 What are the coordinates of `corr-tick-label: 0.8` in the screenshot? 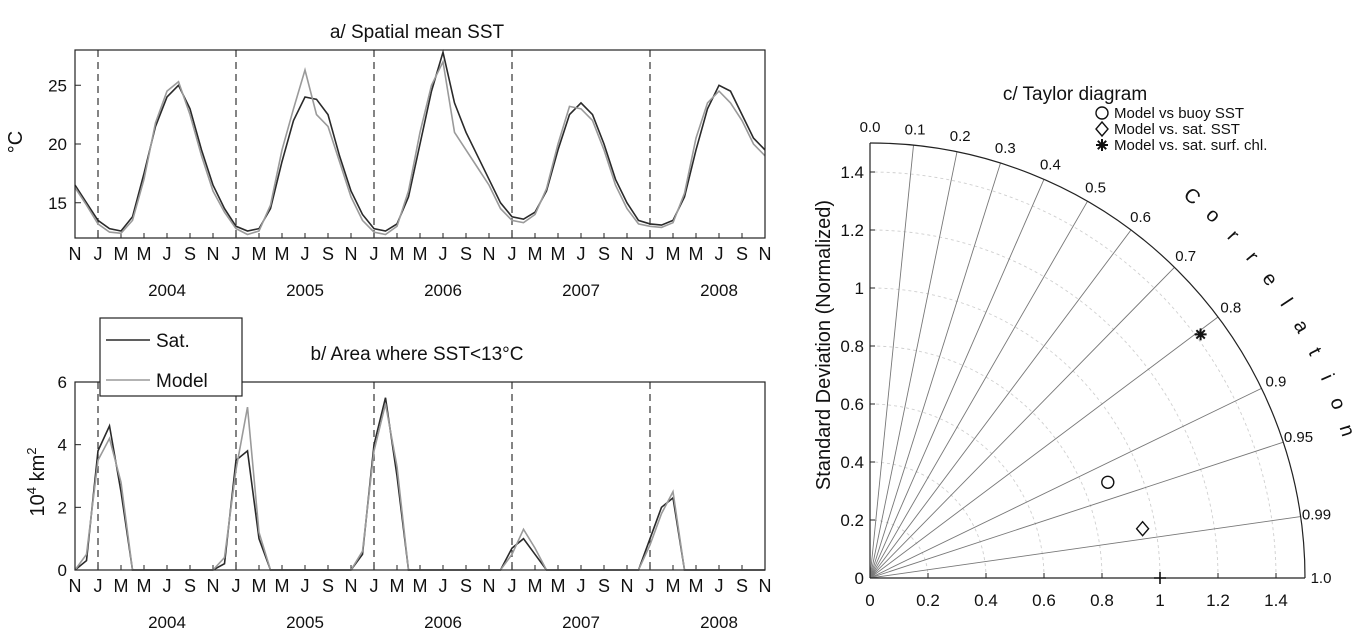 It's located at (1230, 307).